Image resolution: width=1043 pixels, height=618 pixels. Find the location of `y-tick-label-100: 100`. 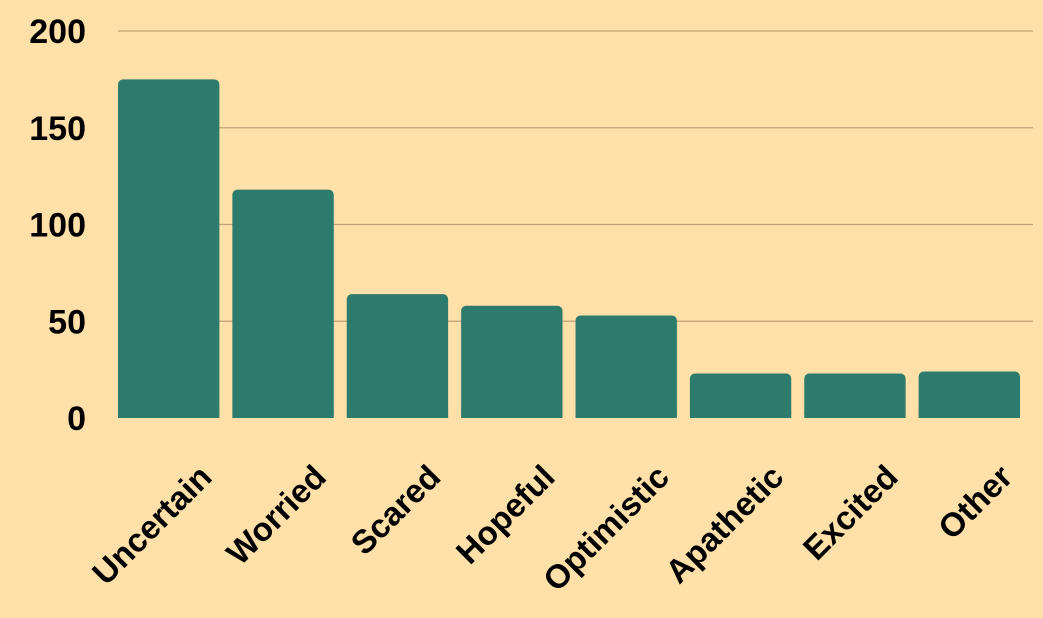

y-tick-label-100: 100 is located at coordinates (57, 226).